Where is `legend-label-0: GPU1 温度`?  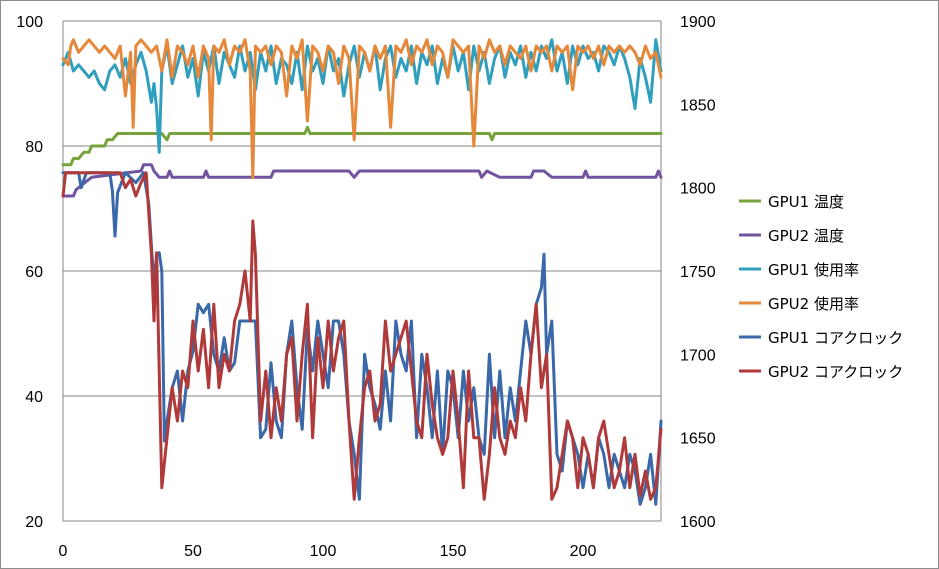 legend-label-0: GPU1 温度 is located at coordinates (806, 202).